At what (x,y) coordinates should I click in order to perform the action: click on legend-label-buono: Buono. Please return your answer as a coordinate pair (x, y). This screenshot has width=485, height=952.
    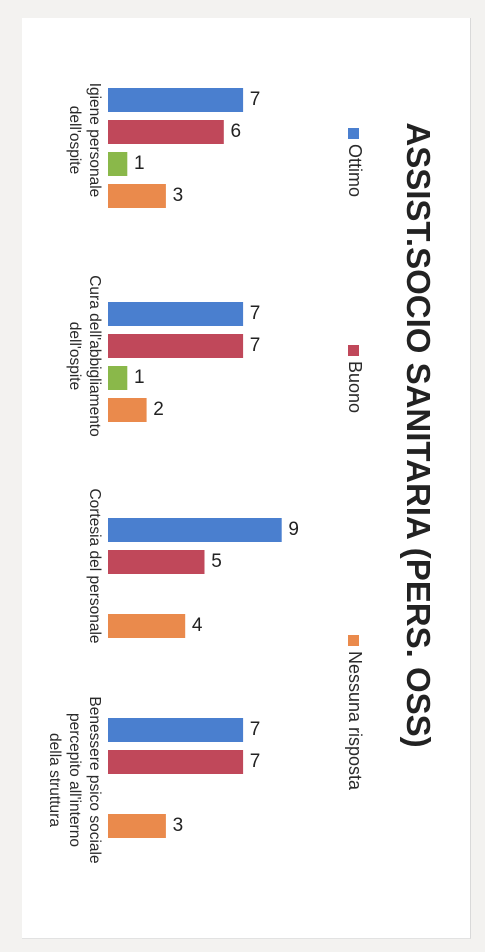
    Looking at the image, I should click on (355, 387).